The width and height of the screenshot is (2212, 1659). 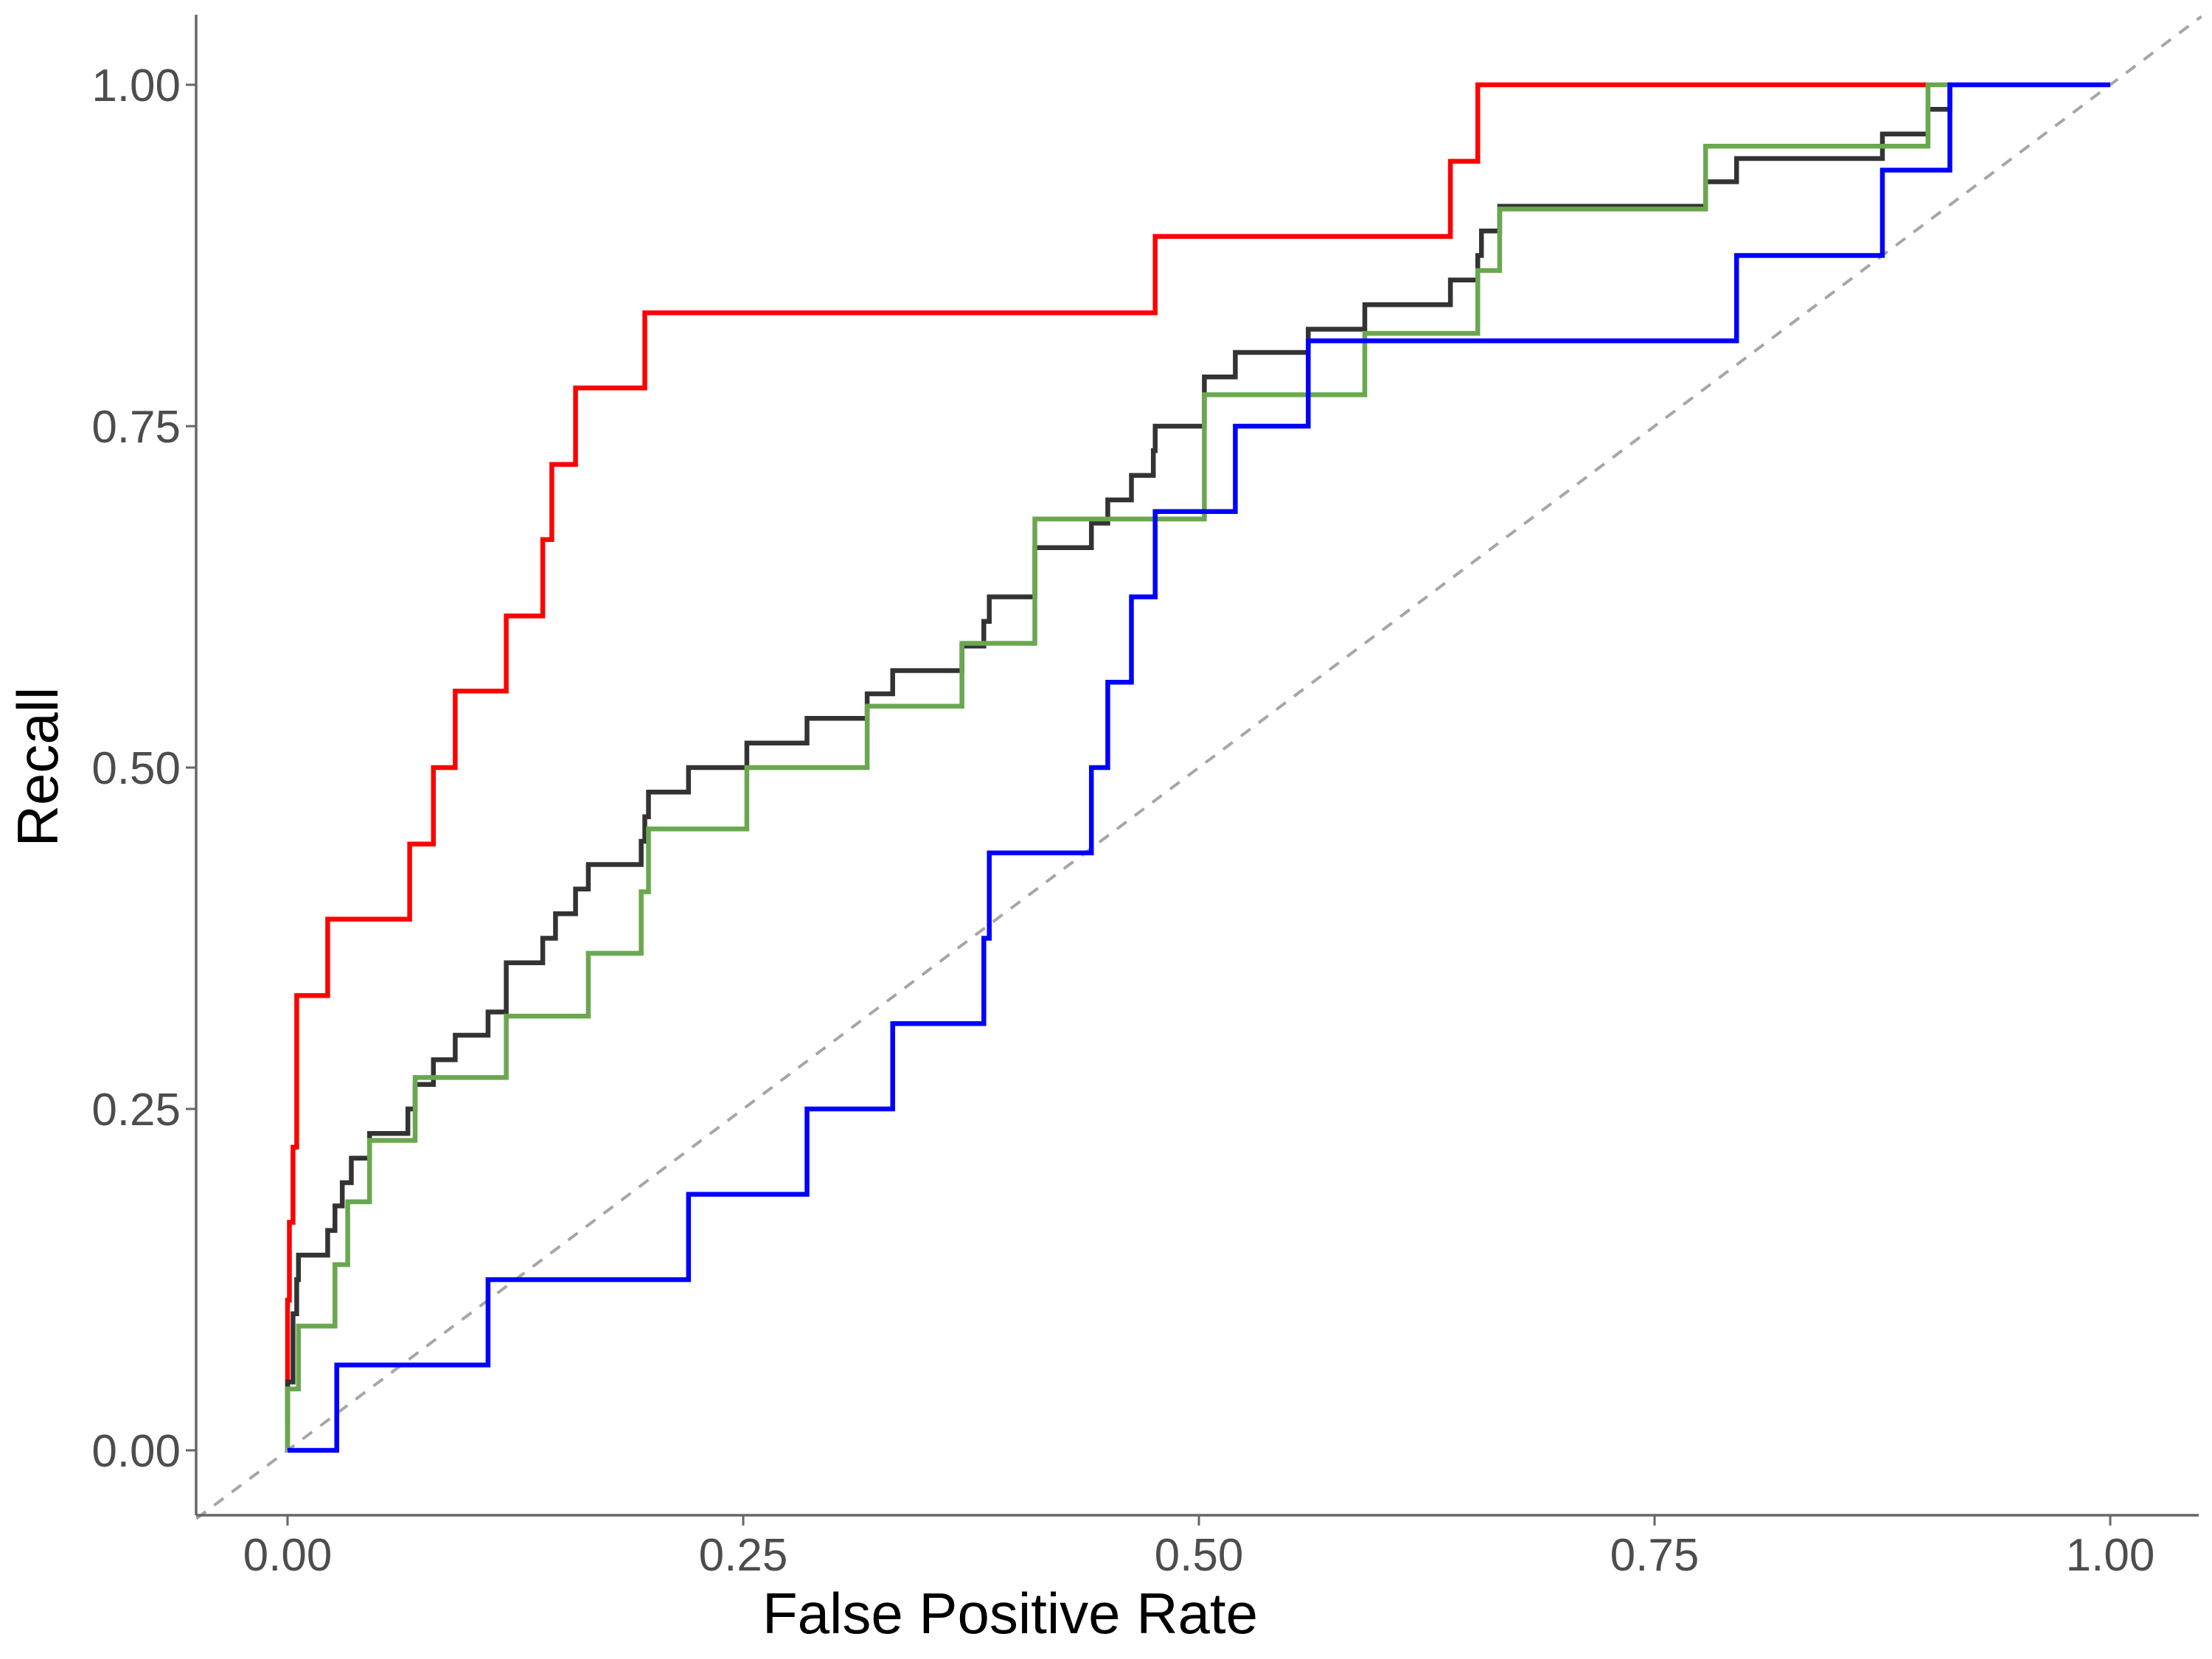 What do you see at coordinates (743, 1555) in the screenshot?
I see `x-tick-label: 0.25` at bounding box center [743, 1555].